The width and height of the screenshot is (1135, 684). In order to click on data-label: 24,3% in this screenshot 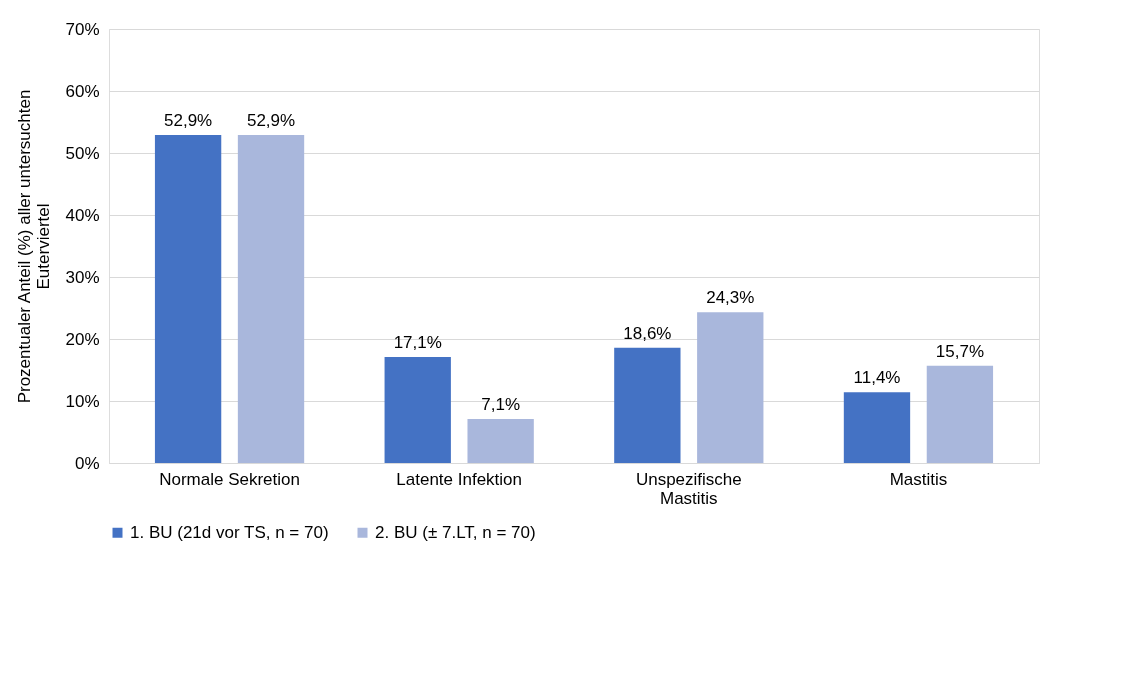, I will do `click(730, 298)`.